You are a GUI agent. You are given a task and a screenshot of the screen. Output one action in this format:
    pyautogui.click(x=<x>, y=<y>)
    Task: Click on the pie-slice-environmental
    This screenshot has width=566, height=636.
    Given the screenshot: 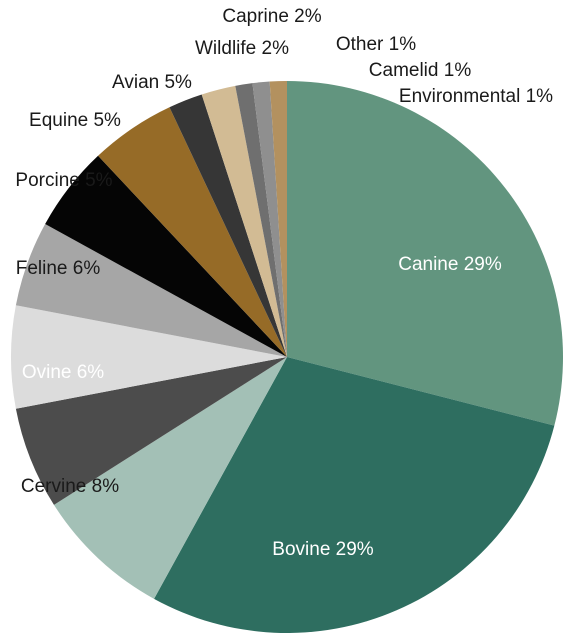 What is the action you would take?
    pyautogui.click(x=278, y=218)
    